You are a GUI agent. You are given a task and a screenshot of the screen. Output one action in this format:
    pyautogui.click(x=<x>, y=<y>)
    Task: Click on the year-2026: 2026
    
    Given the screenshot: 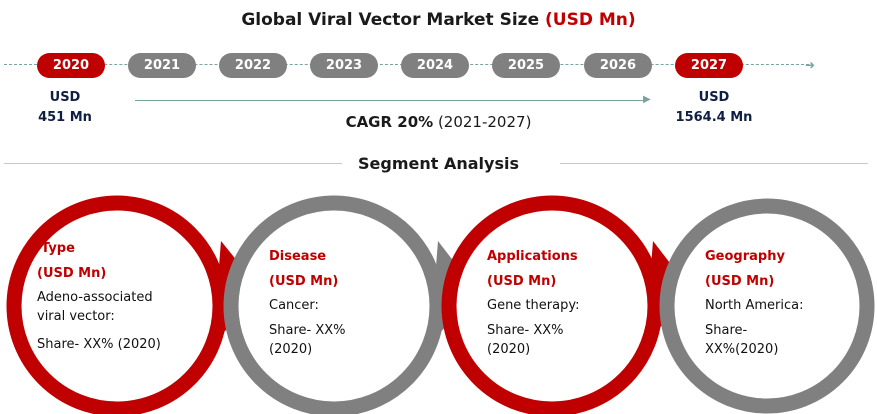 What is the action you would take?
    pyautogui.click(x=618, y=65)
    